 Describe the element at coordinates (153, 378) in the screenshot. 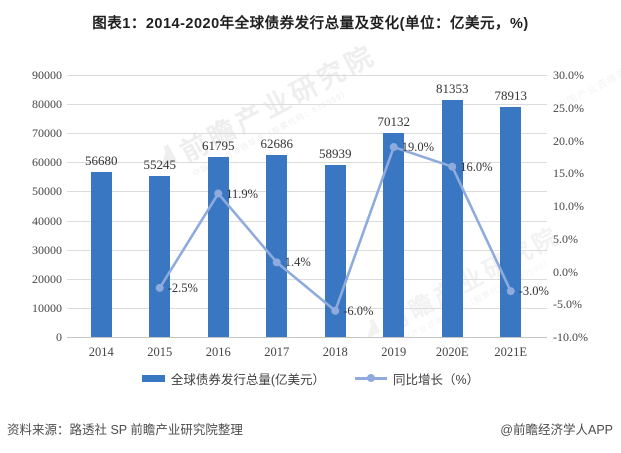

I see `bar-swatch-icon` at that location.